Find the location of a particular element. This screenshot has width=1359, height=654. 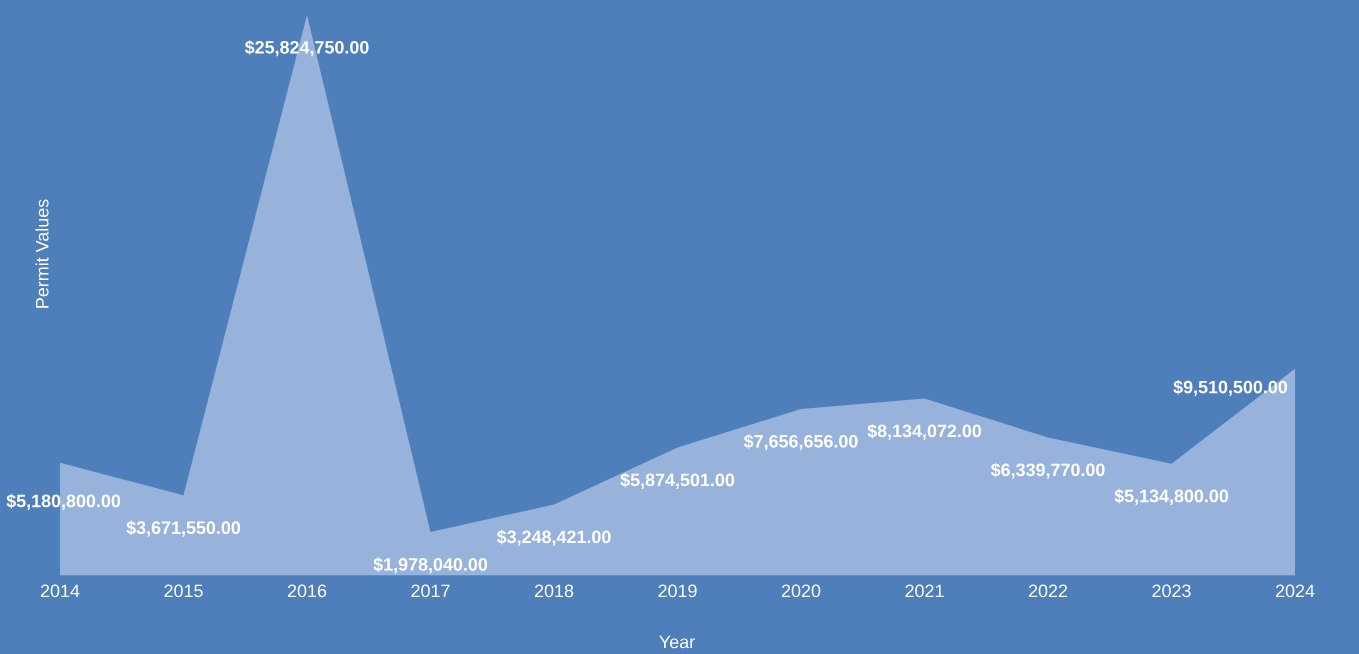

data-label: $7,656,656.00 is located at coordinates (800, 442).